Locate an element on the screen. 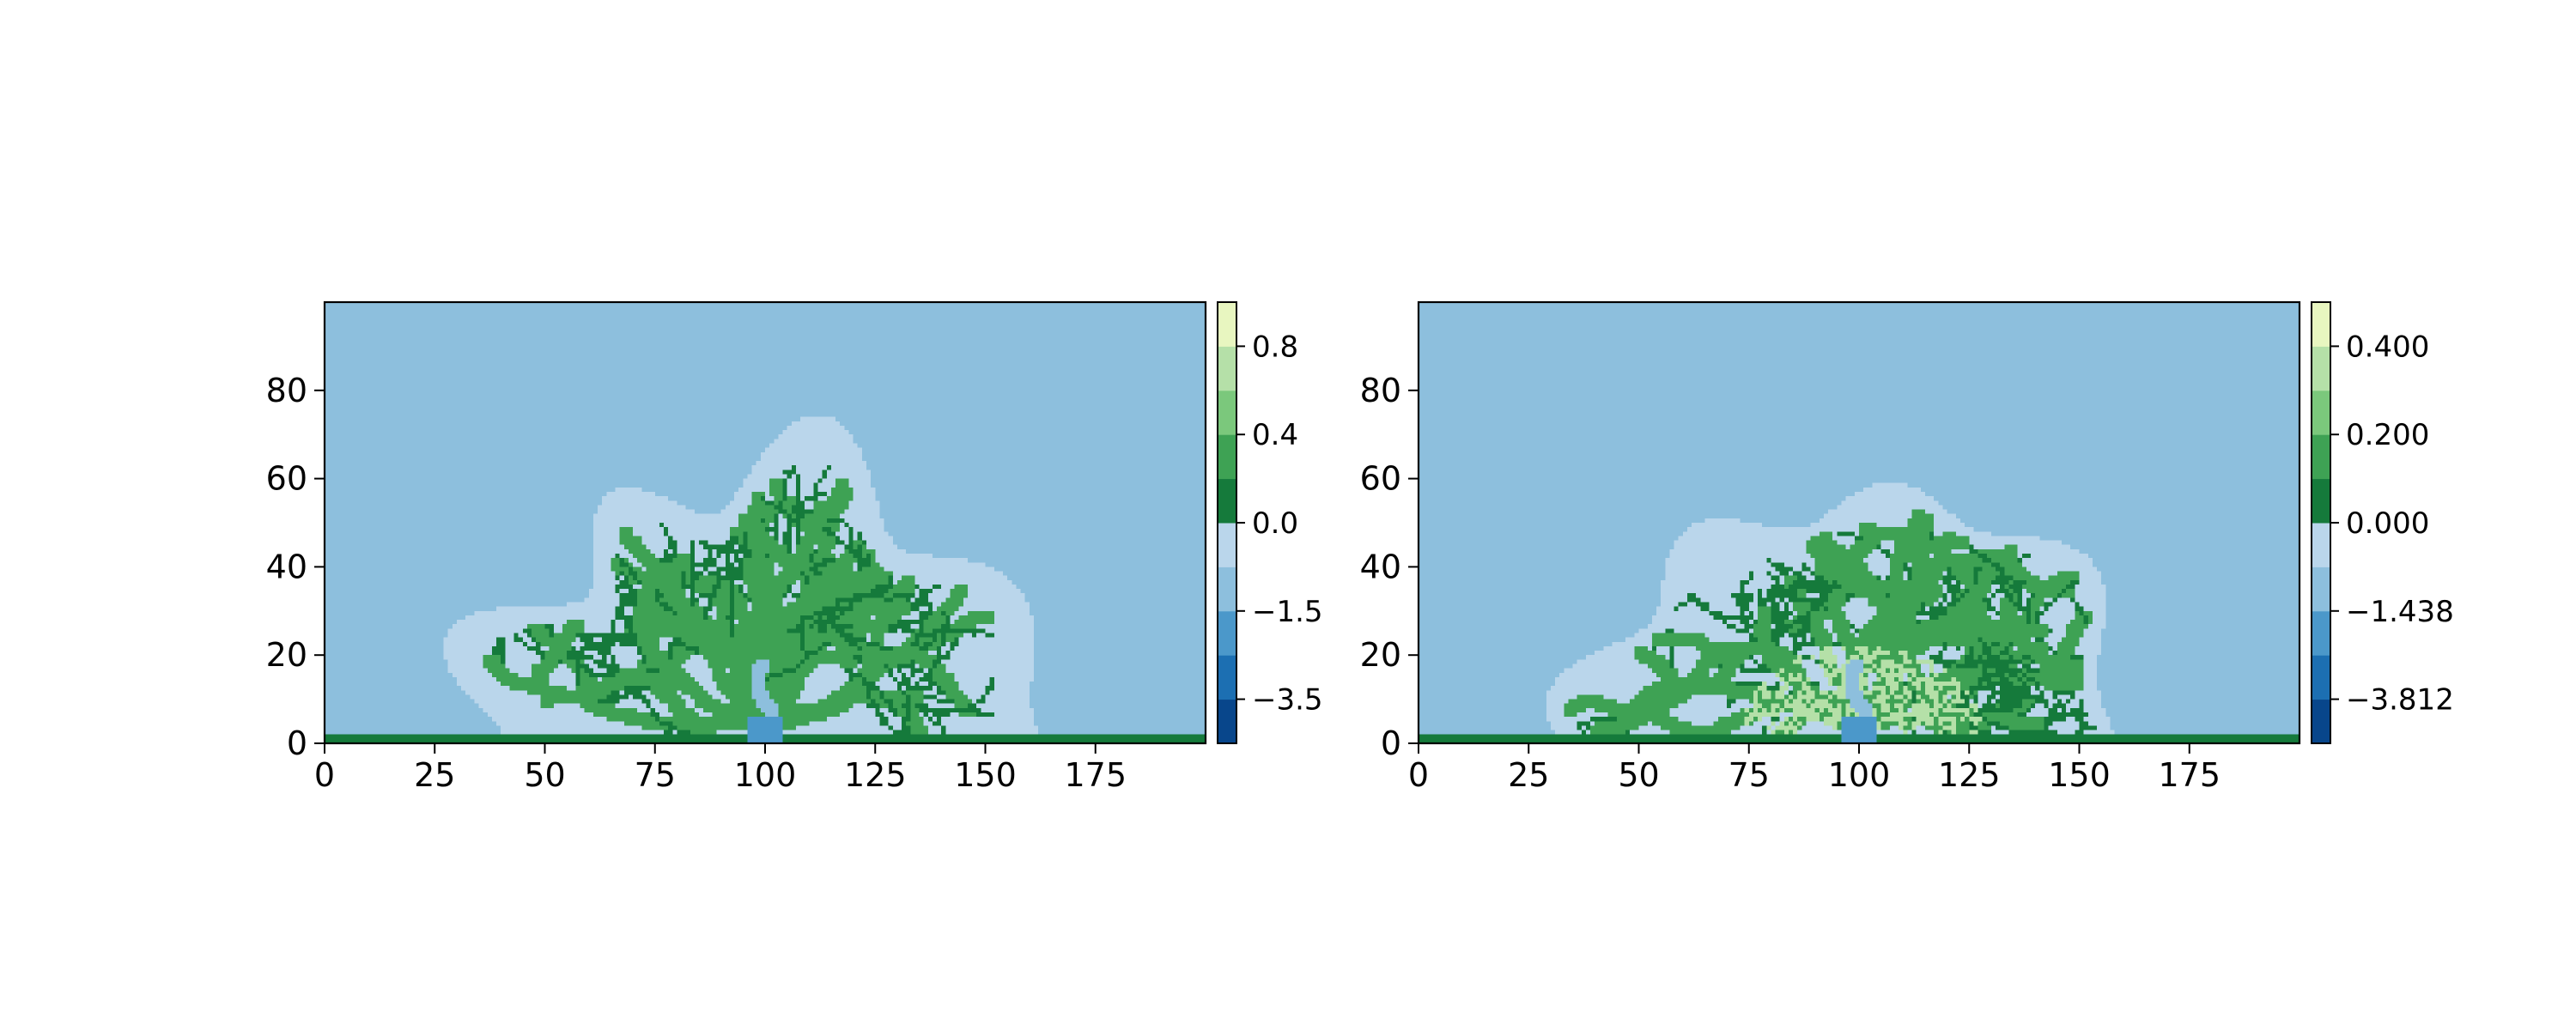 This screenshot has width=2576, height=1030. colorbar-tick-label: 0.4 is located at coordinates (1275, 435).